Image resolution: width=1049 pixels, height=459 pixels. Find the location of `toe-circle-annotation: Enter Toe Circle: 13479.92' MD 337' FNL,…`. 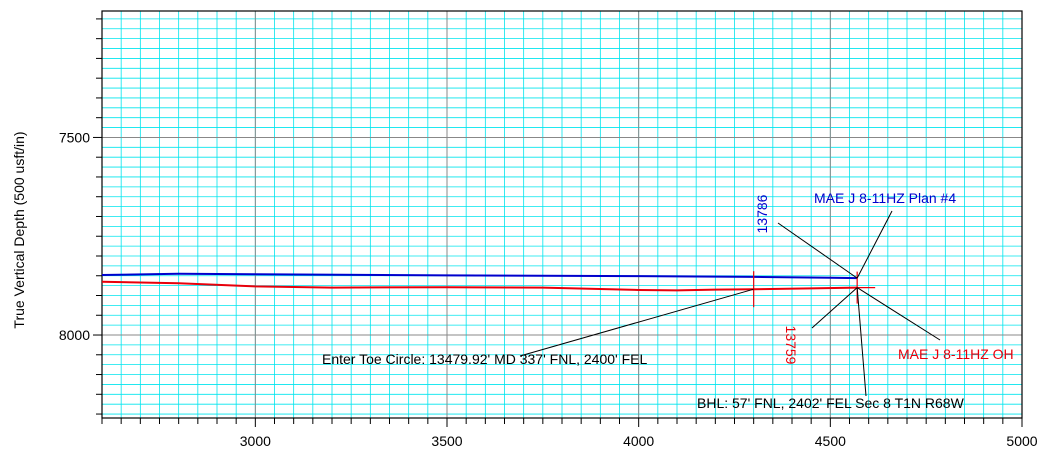

toe-circle-annotation: Enter Toe Circle: 13479.92' MD 337' FNL,… is located at coordinates (484, 359).